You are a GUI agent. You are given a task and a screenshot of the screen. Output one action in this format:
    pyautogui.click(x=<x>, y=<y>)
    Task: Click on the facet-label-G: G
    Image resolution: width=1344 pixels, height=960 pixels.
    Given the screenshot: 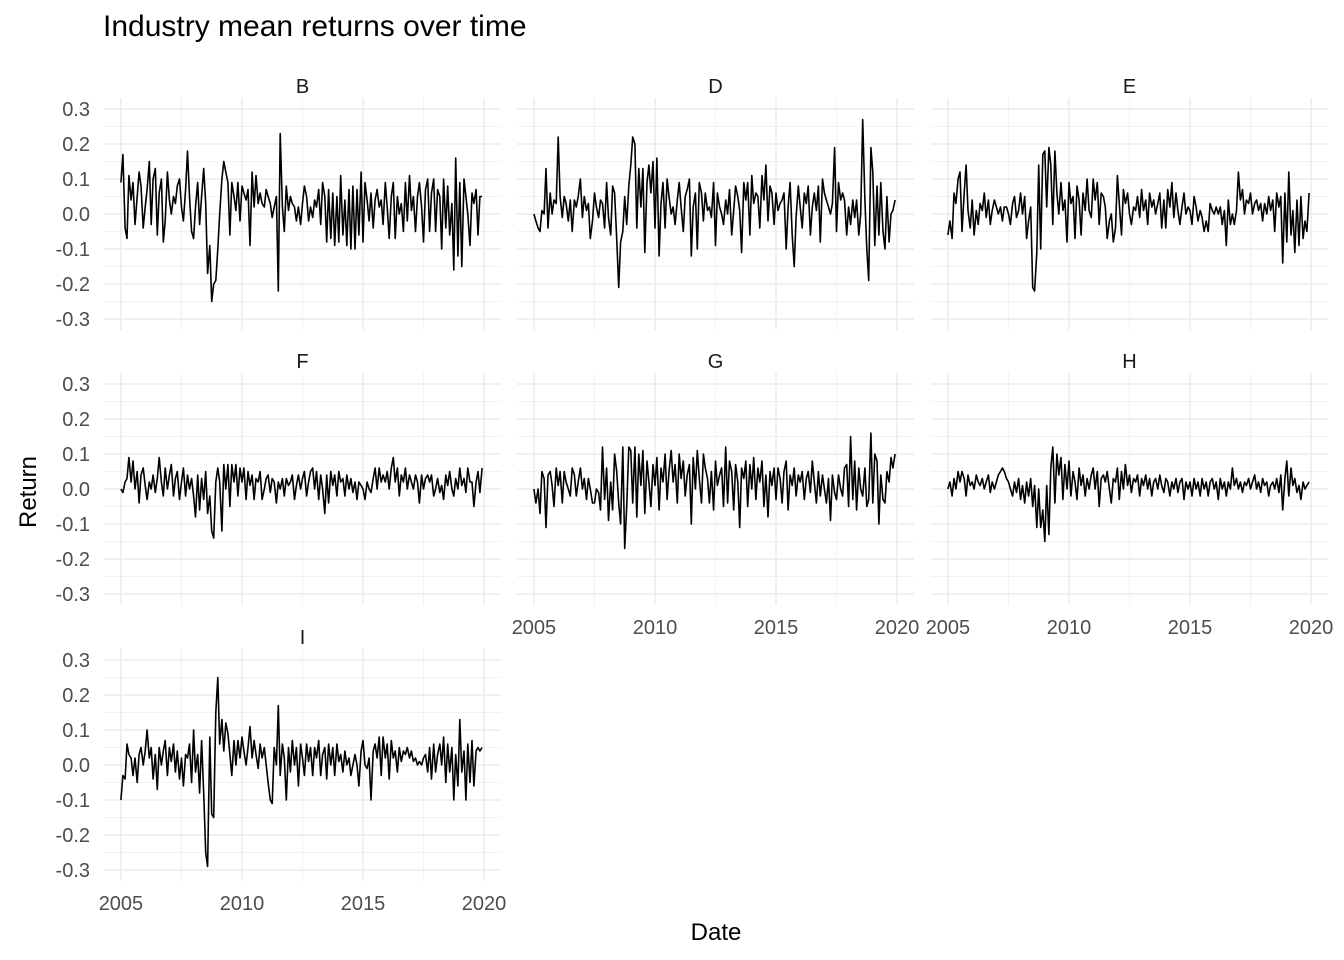 What is the action you would take?
    pyautogui.click(x=716, y=362)
    